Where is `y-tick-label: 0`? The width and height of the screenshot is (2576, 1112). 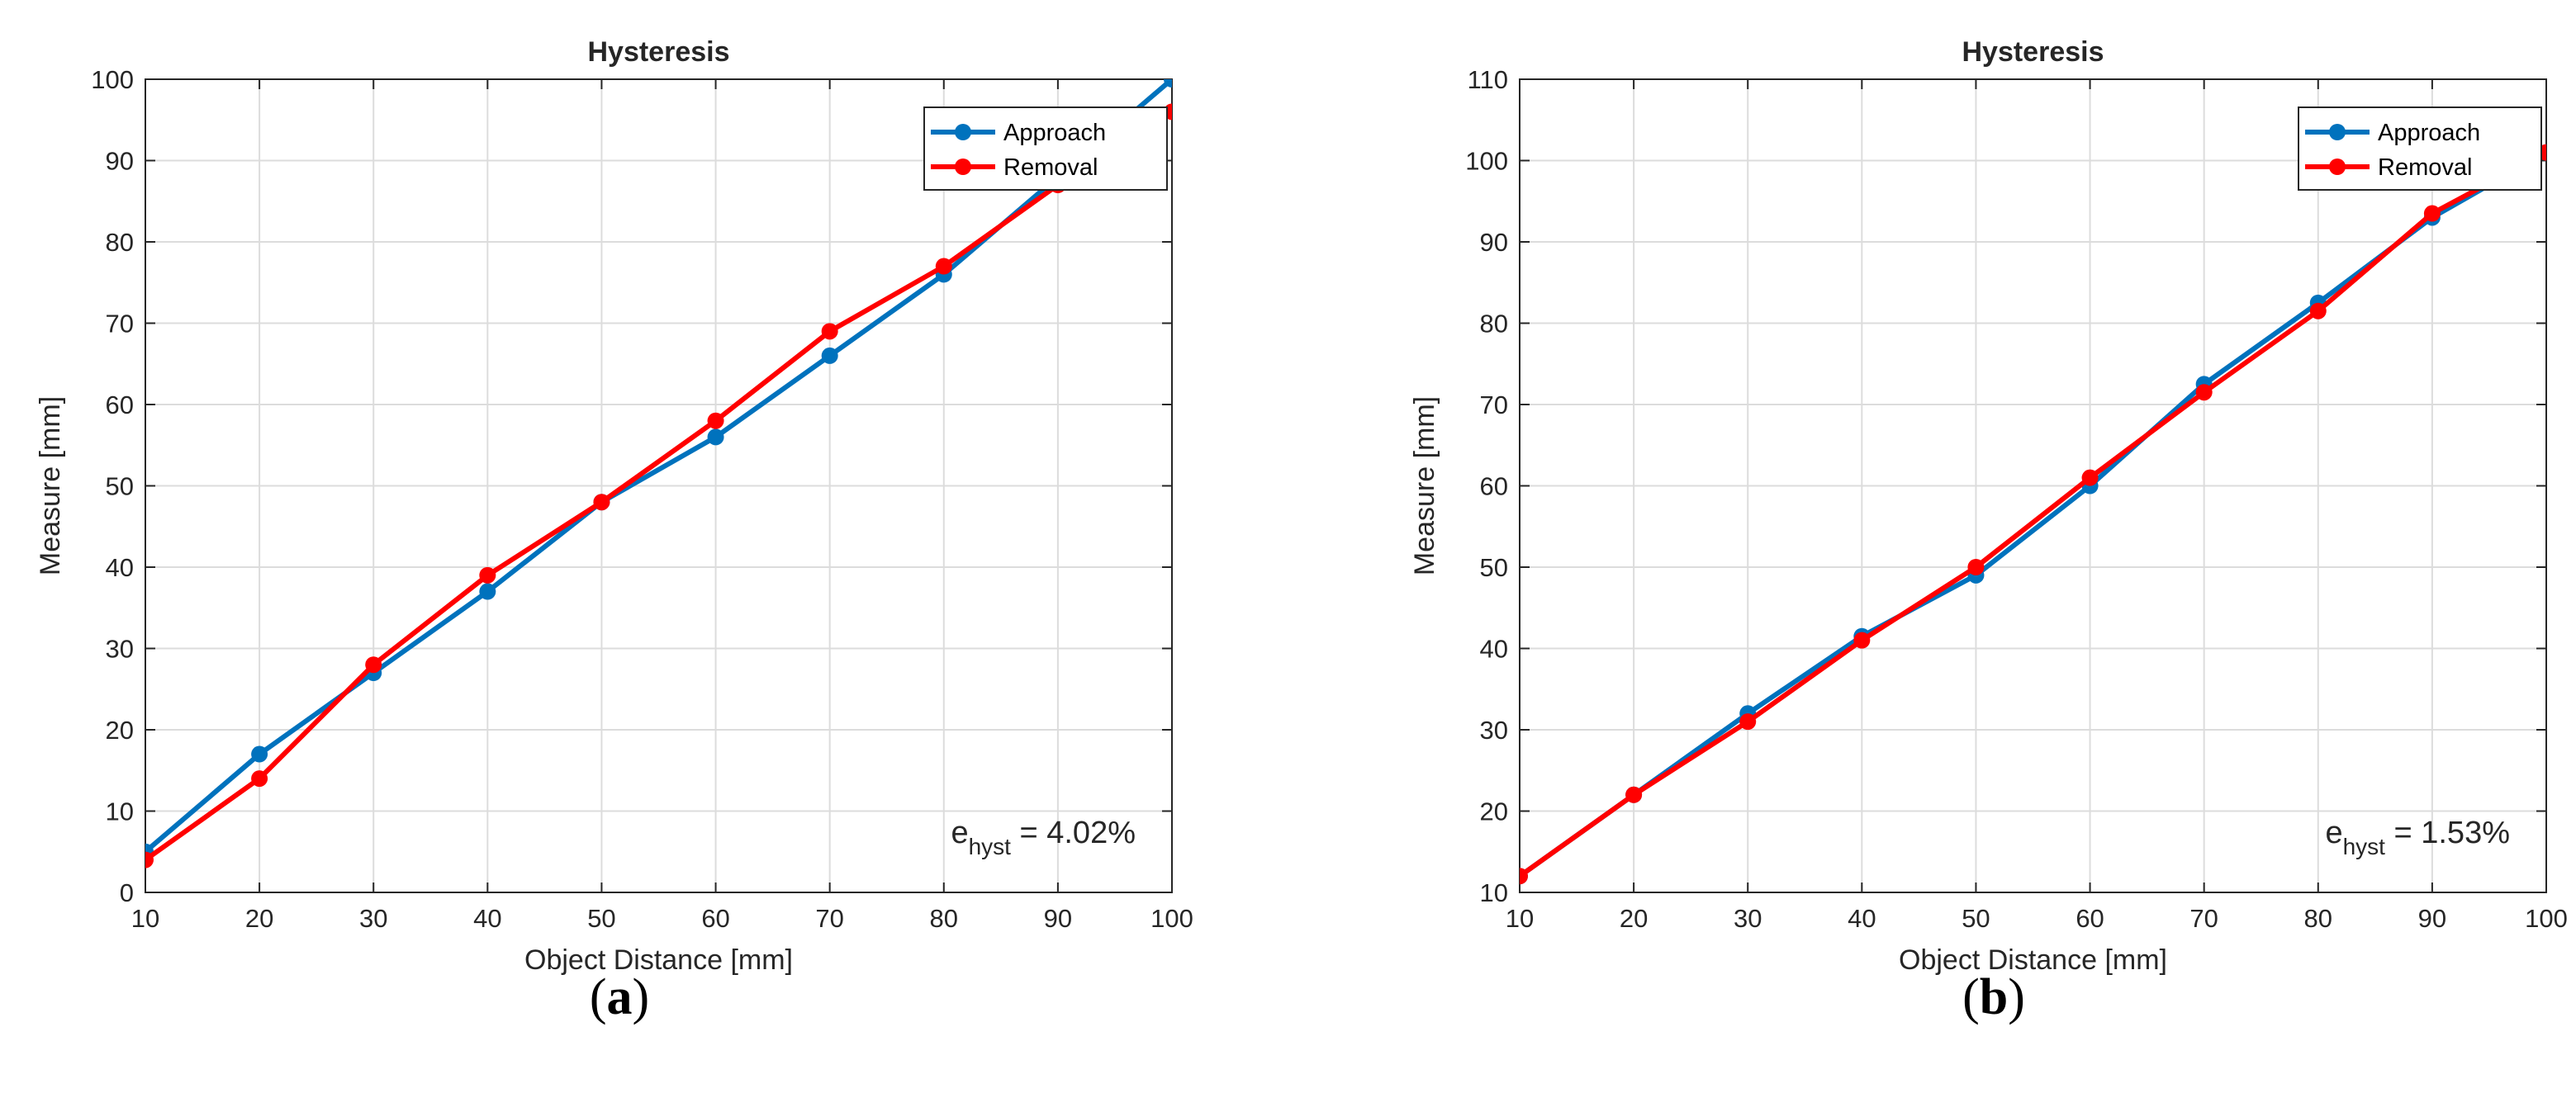 y-tick-label: 0 is located at coordinates (127, 892).